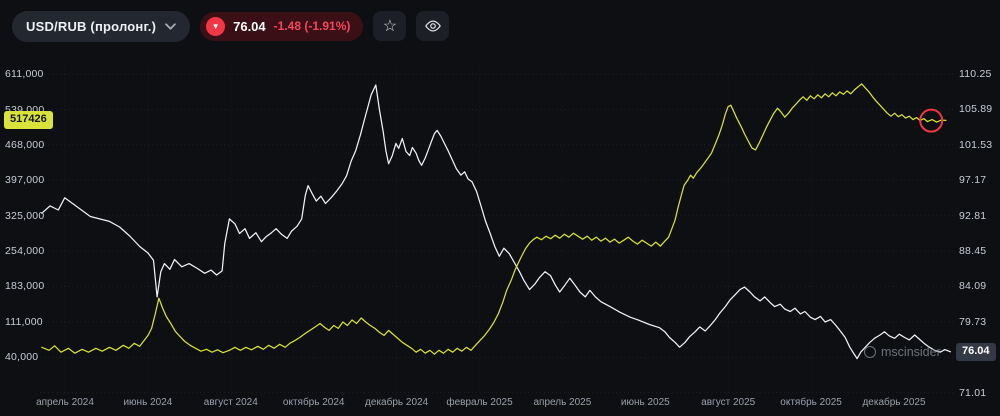 The width and height of the screenshot is (1000, 416). Describe the element at coordinates (973, 392) in the screenshot. I see `right-axis-tick: 71.01` at that location.